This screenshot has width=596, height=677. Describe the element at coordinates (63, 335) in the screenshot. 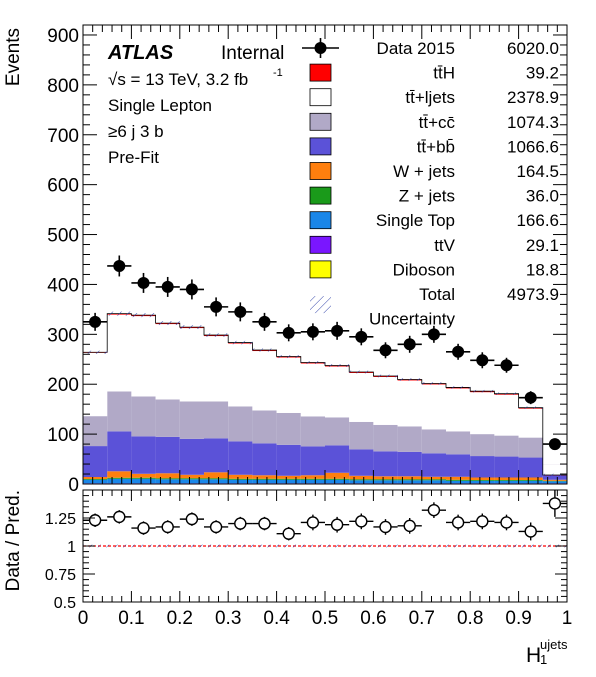

I see `y-tick-label: 300` at that location.